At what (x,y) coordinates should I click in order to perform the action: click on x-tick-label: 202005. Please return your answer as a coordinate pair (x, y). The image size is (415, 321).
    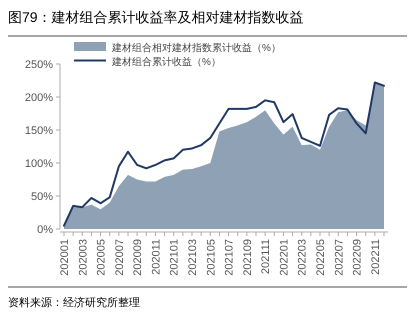
    Looking at the image, I should click on (102, 257).